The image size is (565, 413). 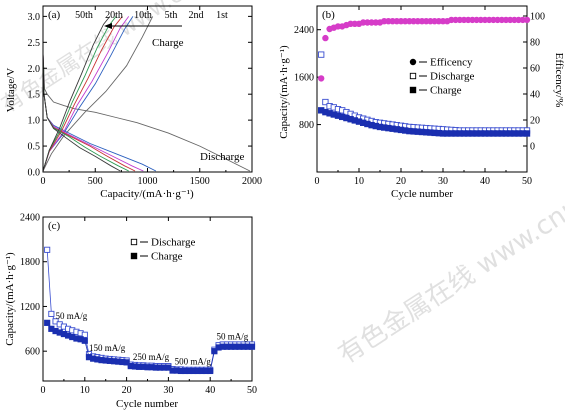 What do you see at coordinates (193, 362) in the screenshot?
I see `rate-annotation: 500 mA/g` at bounding box center [193, 362].